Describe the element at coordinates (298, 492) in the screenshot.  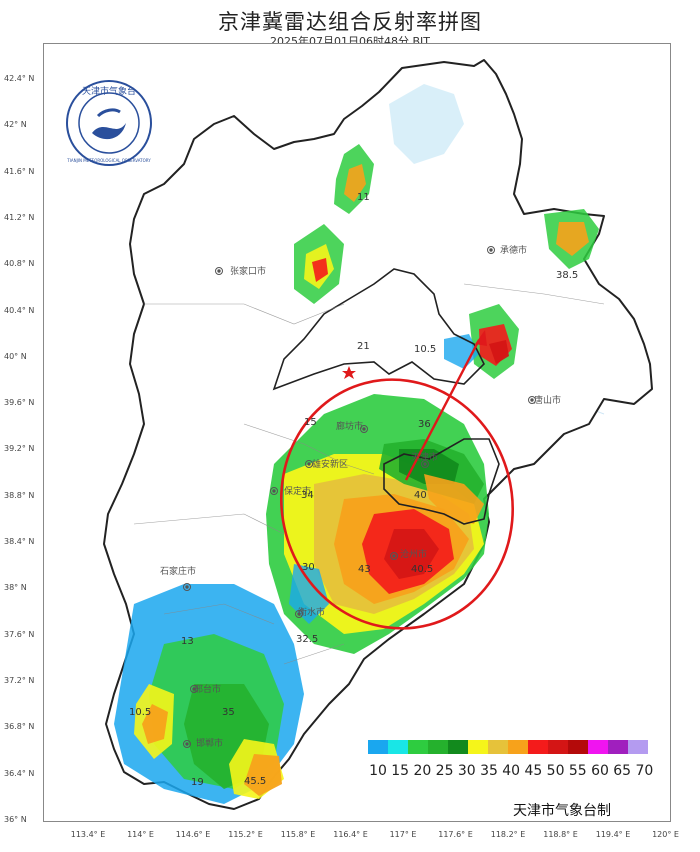
I see `city-label: 保定市` at that location.